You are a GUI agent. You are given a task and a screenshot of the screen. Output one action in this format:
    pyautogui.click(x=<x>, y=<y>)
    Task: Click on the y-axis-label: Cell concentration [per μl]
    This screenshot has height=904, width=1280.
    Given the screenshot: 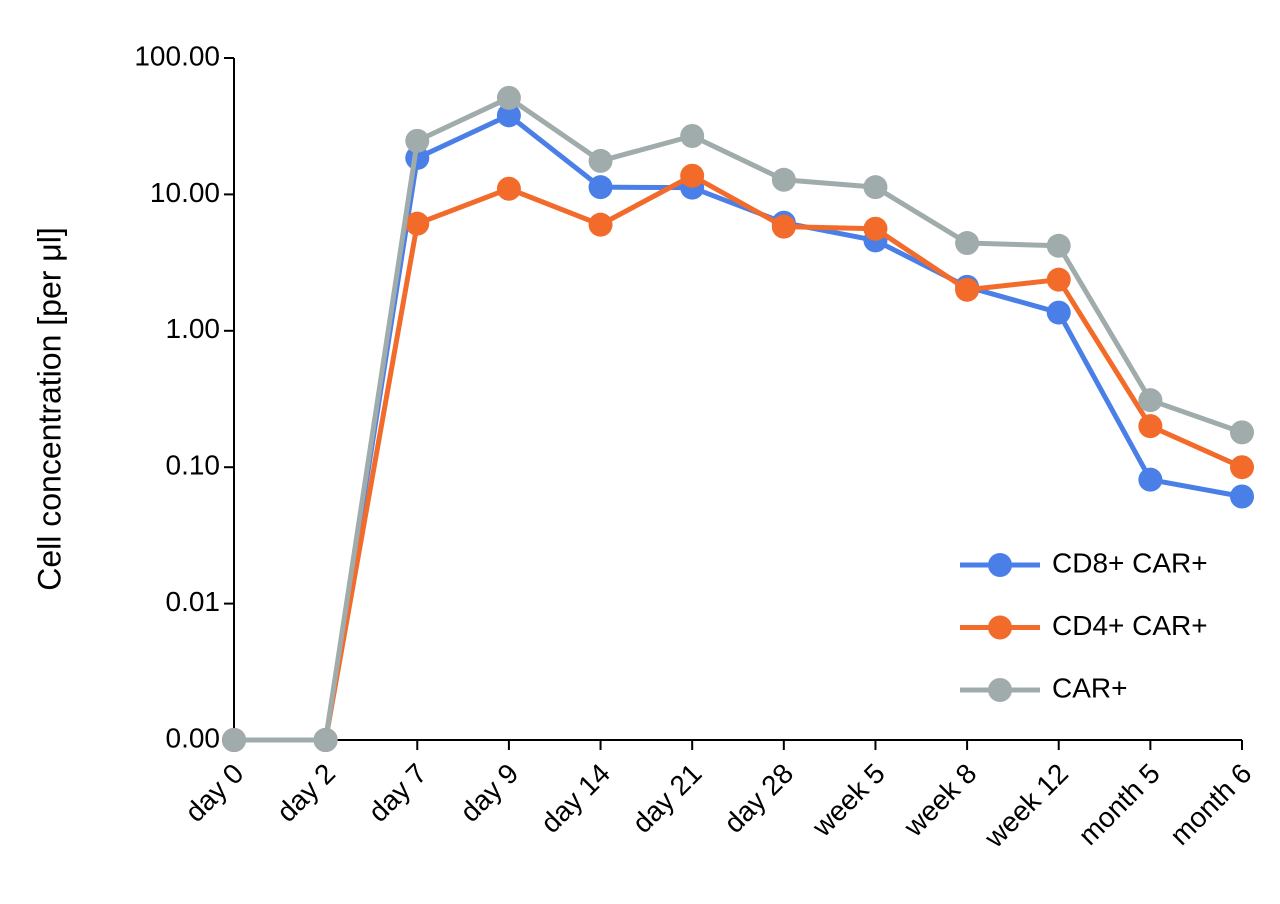 What is the action you would take?
    pyautogui.click(x=49, y=409)
    